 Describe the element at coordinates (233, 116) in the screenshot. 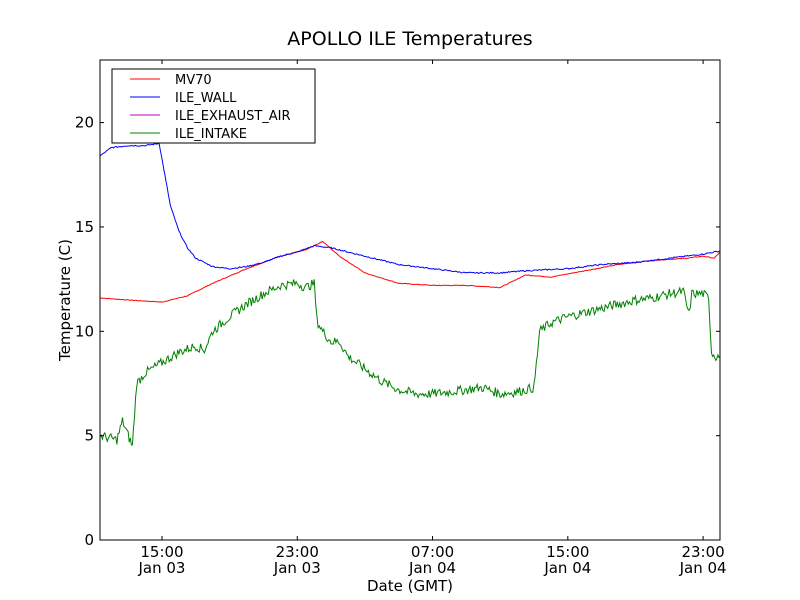

I see `legend-label-ile-exhaust-air: ILE_EXHAUST_AIR` at that location.